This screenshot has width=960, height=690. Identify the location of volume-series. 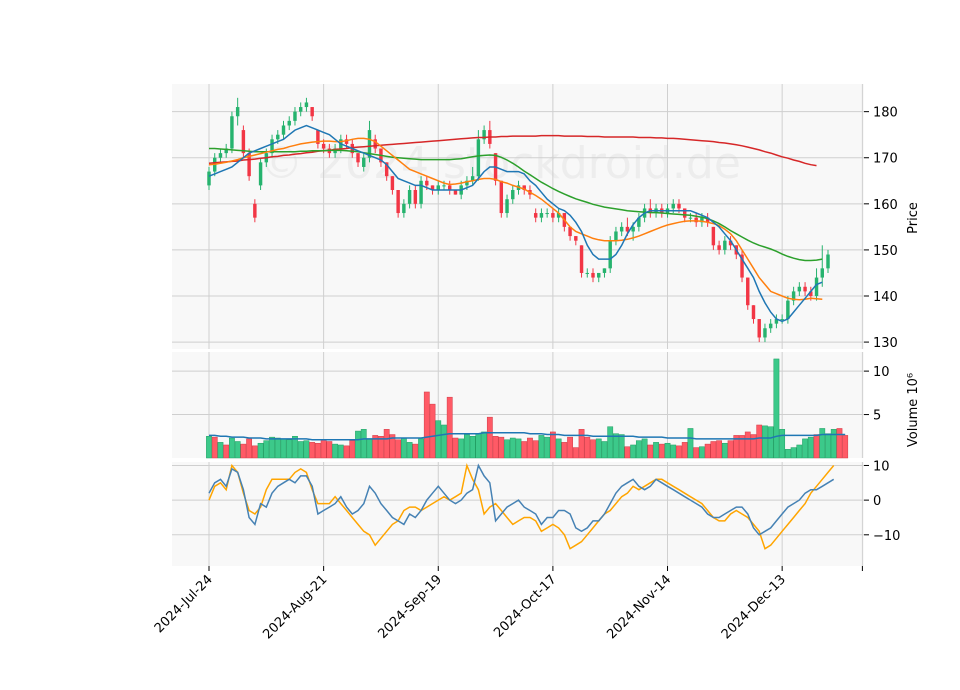
(527, 408).